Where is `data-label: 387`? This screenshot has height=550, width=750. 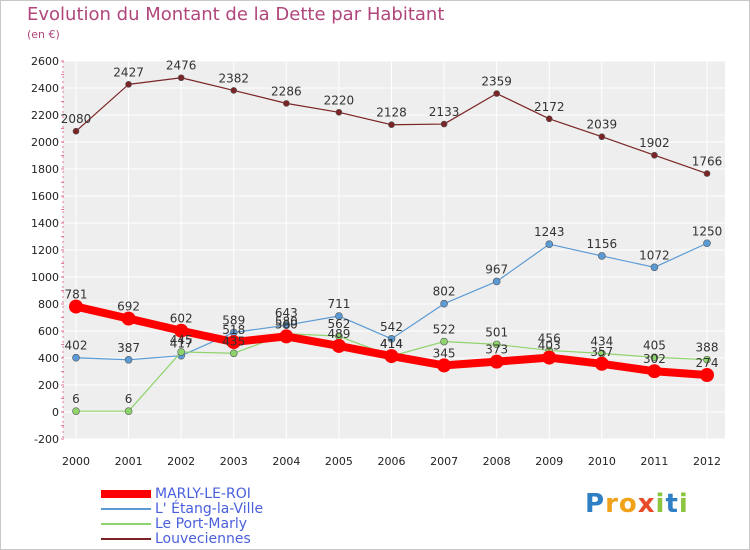
data-label: 387 is located at coordinates (128, 348).